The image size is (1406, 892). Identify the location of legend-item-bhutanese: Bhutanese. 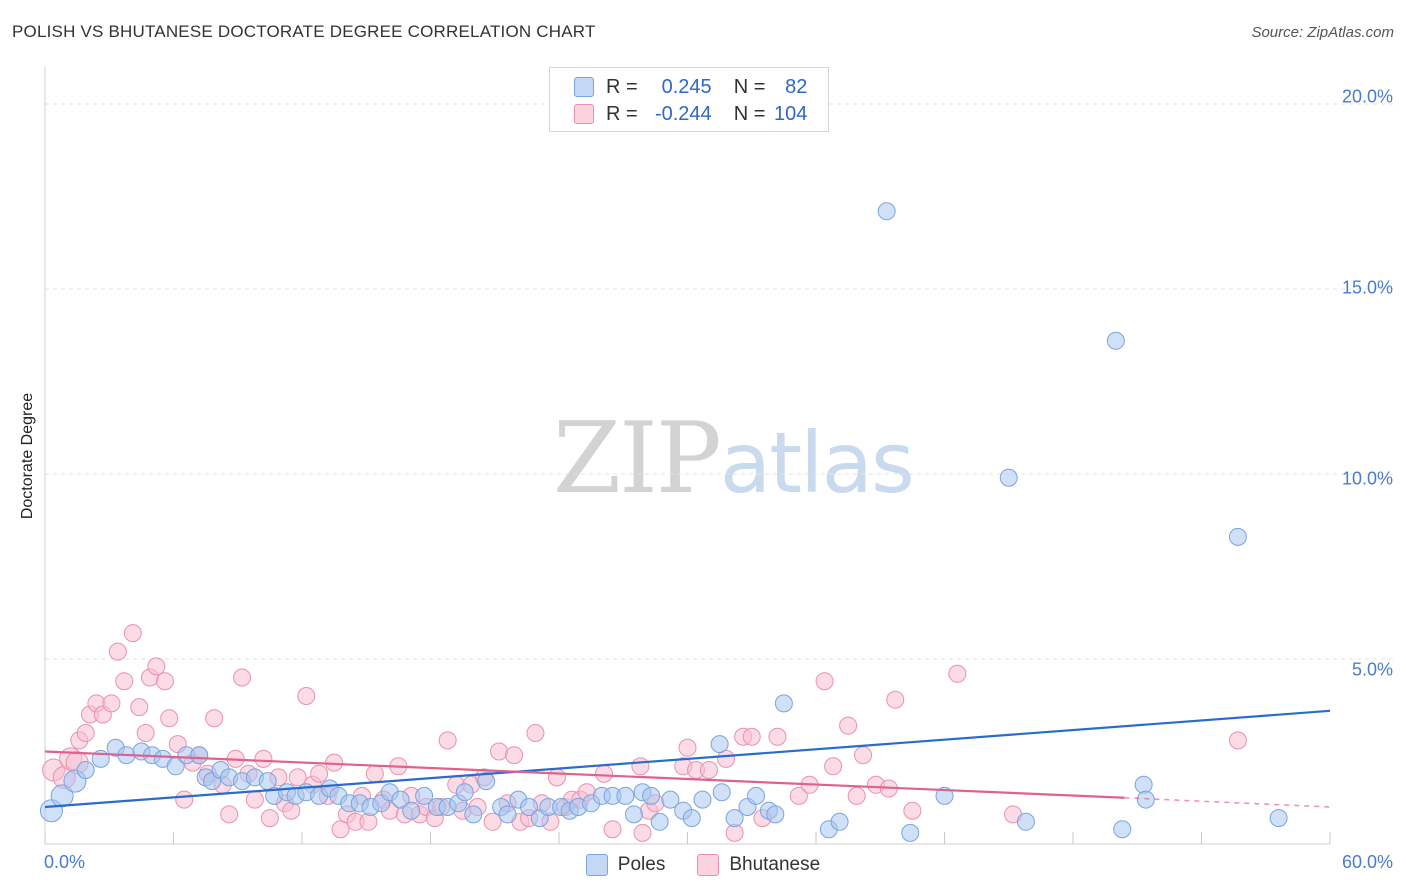
(758, 865).